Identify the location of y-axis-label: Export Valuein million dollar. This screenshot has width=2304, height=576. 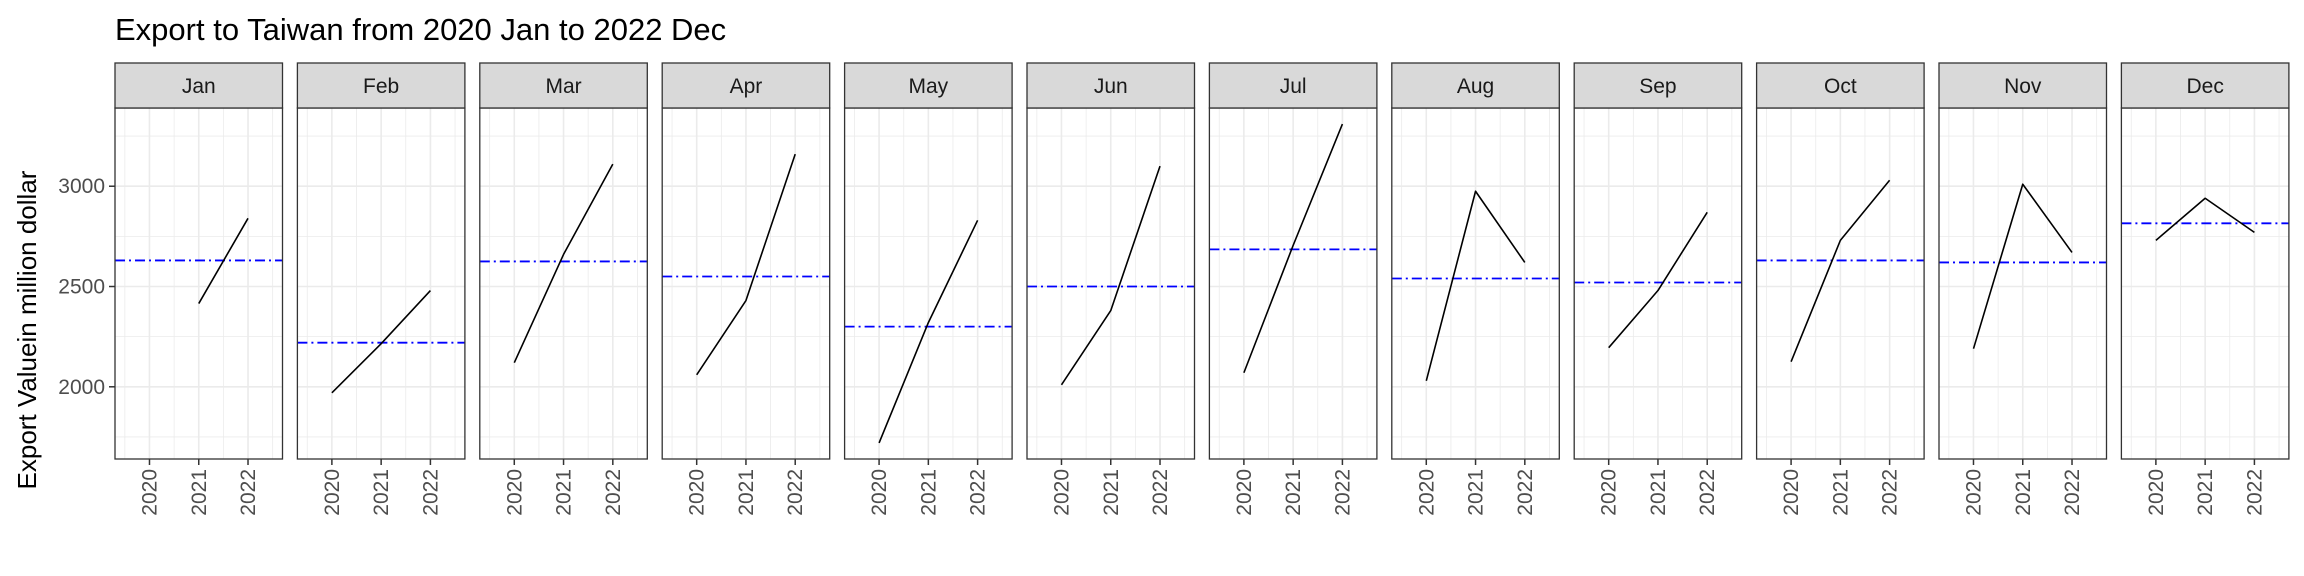
(27, 329).